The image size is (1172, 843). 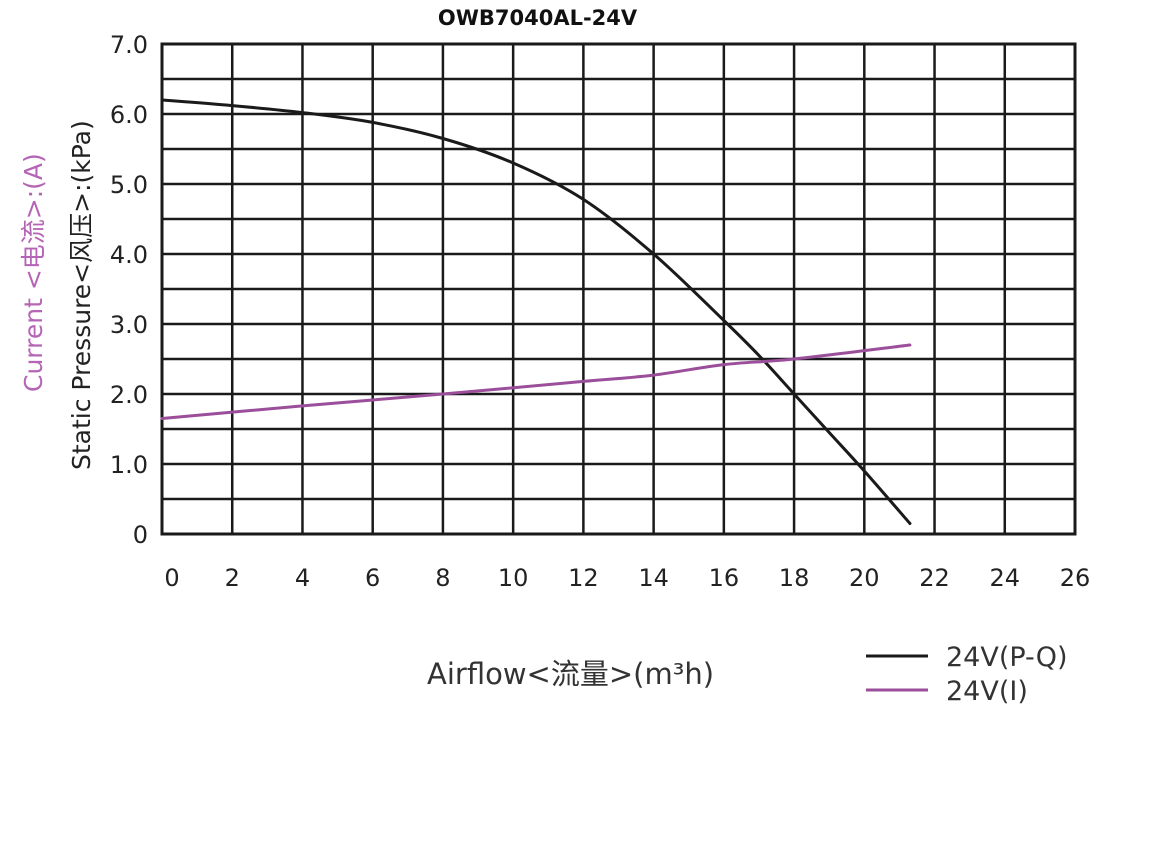 What do you see at coordinates (140, 535) in the screenshot?
I see `y-tick-label: 0` at bounding box center [140, 535].